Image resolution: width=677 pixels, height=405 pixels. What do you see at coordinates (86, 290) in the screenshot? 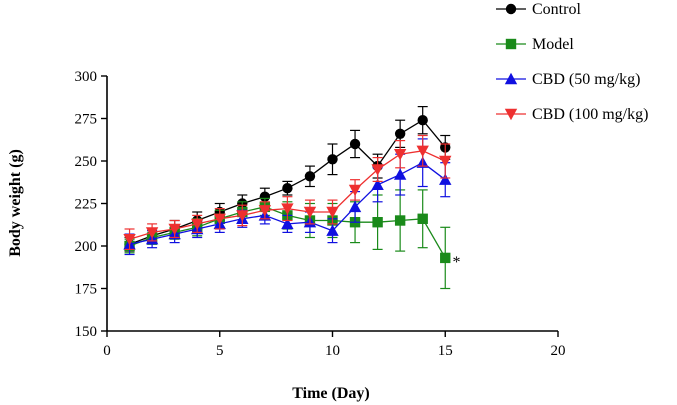
I see `y-tick-label: 175` at bounding box center [86, 290].